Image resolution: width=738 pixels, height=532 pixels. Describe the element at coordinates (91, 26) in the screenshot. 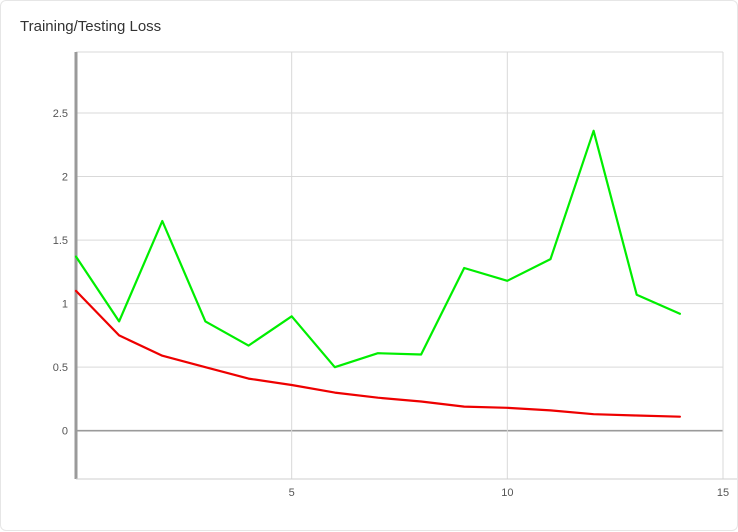

I see `chart-title: Training/Testing Loss` at that location.